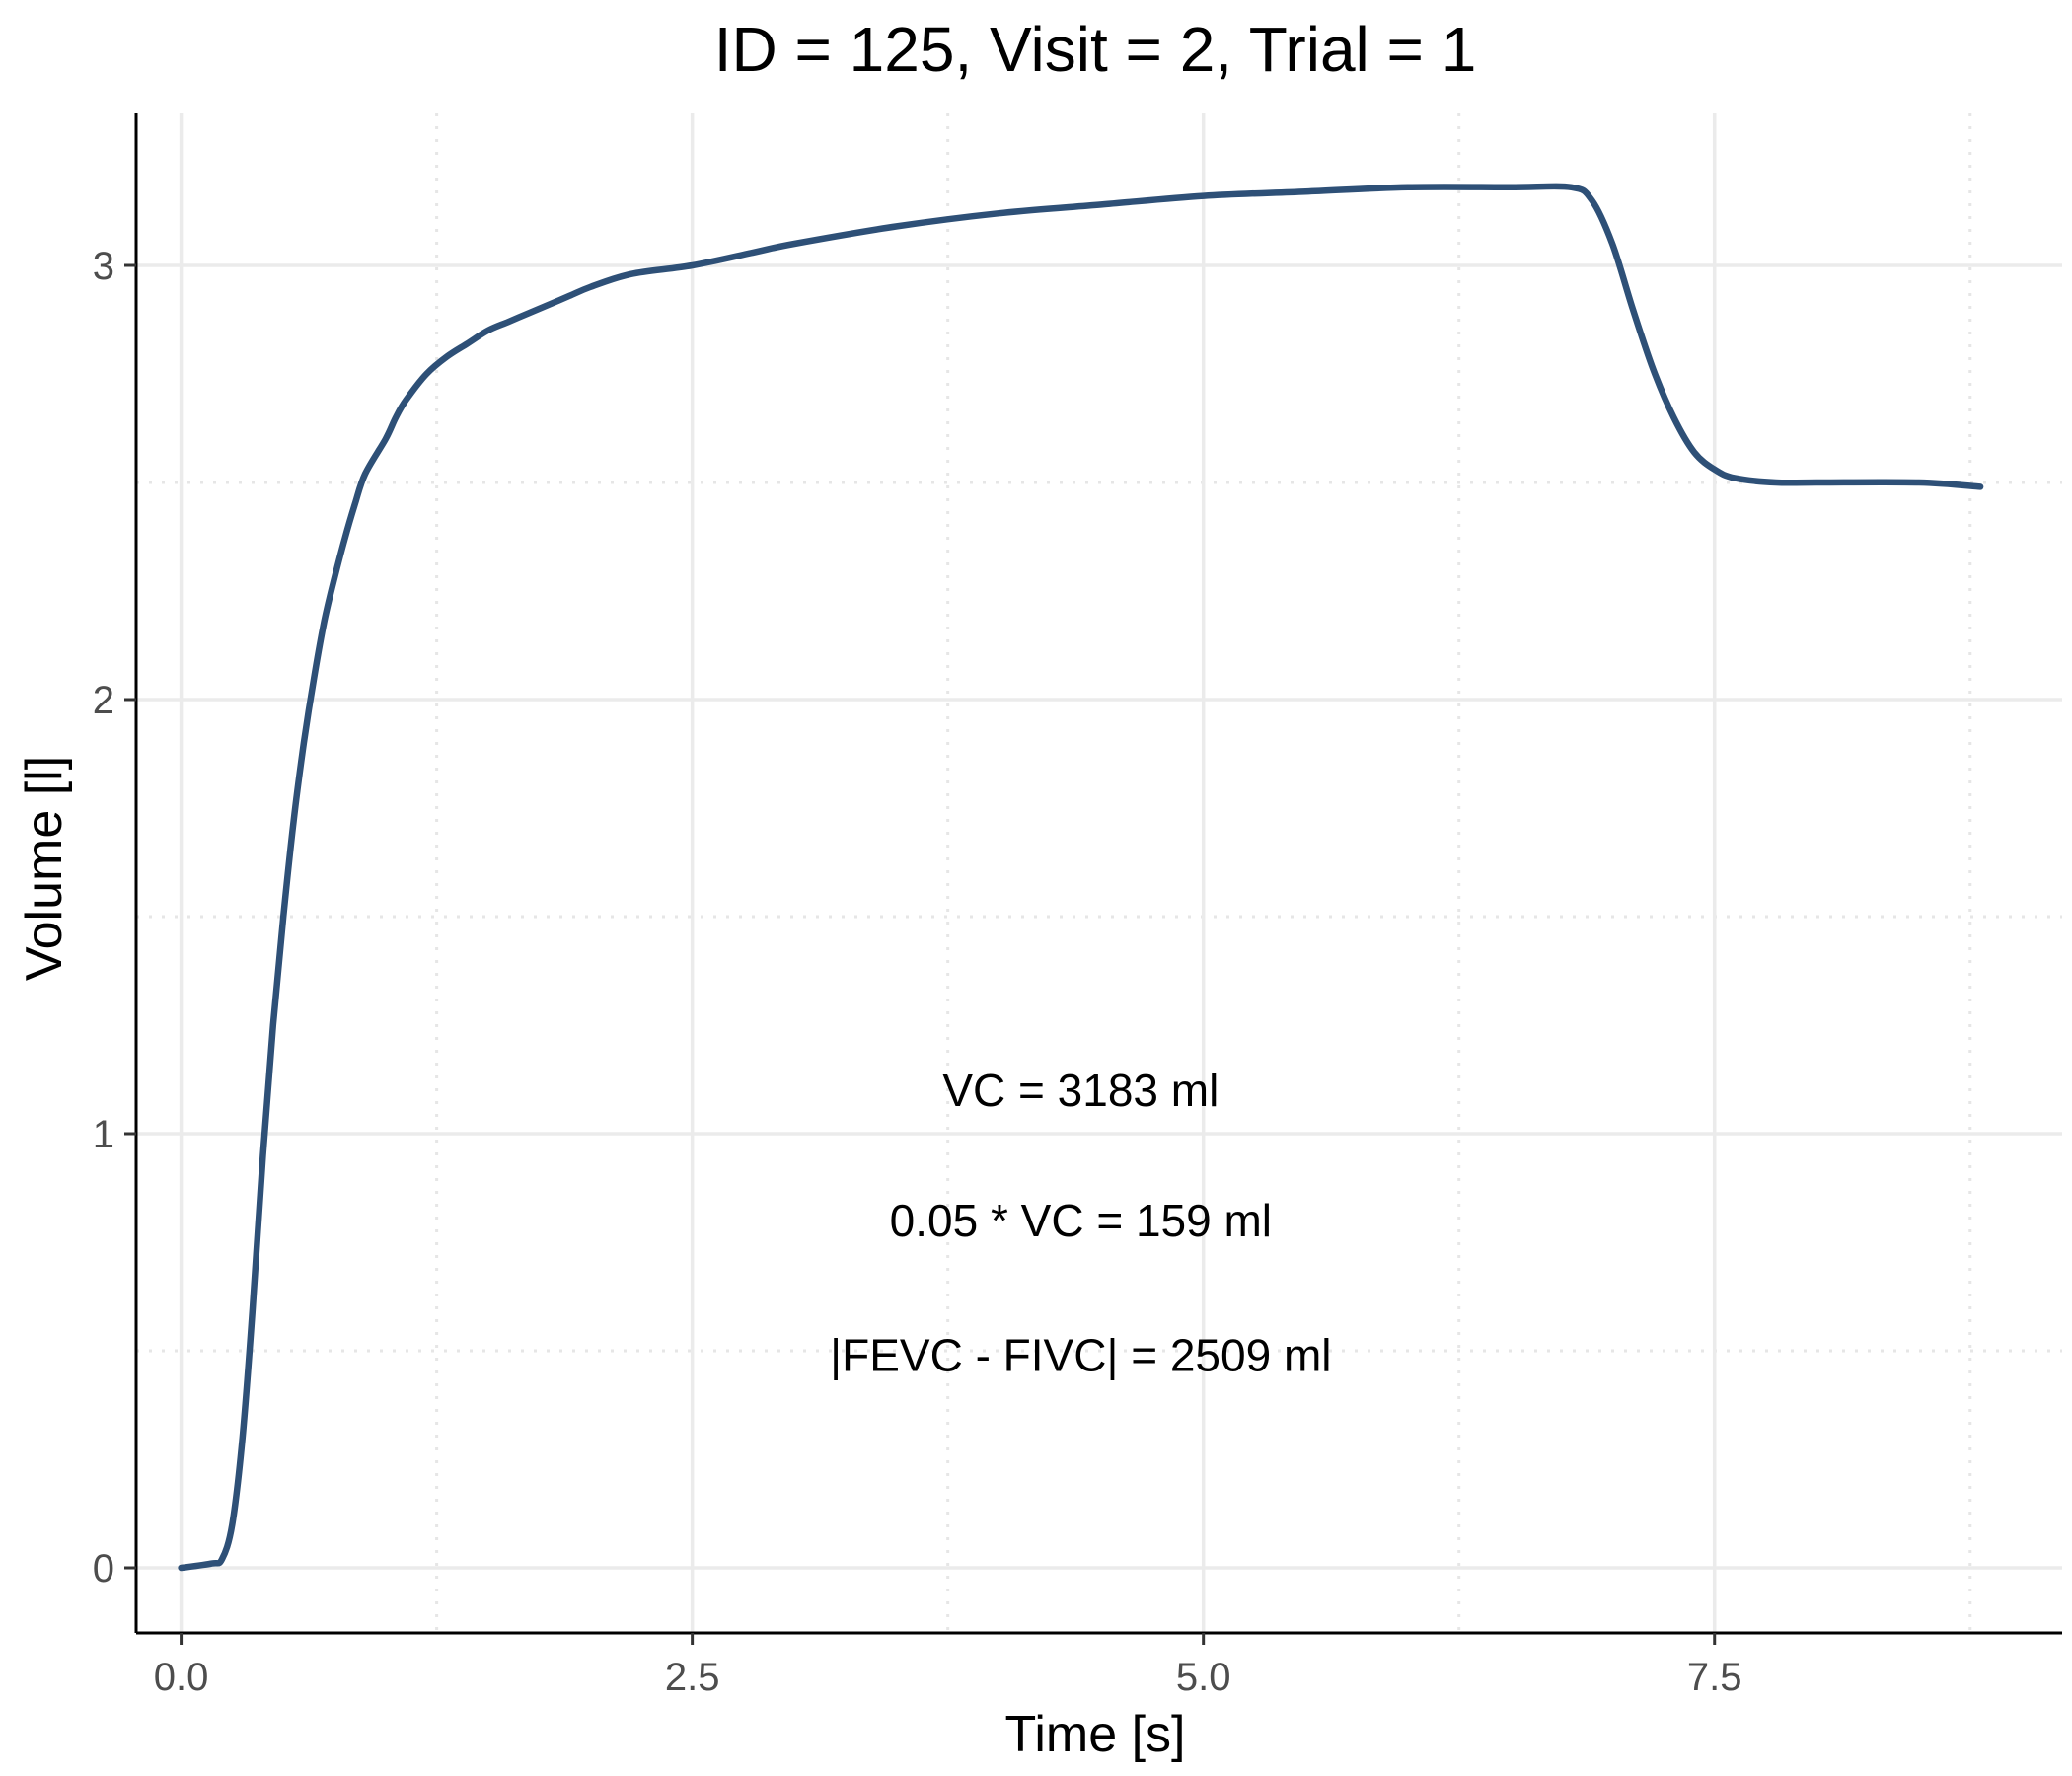  What do you see at coordinates (1081, 1355) in the screenshot?
I see `annotation-text: |FEVC - FIVC| = 2509 ml` at bounding box center [1081, 1355].